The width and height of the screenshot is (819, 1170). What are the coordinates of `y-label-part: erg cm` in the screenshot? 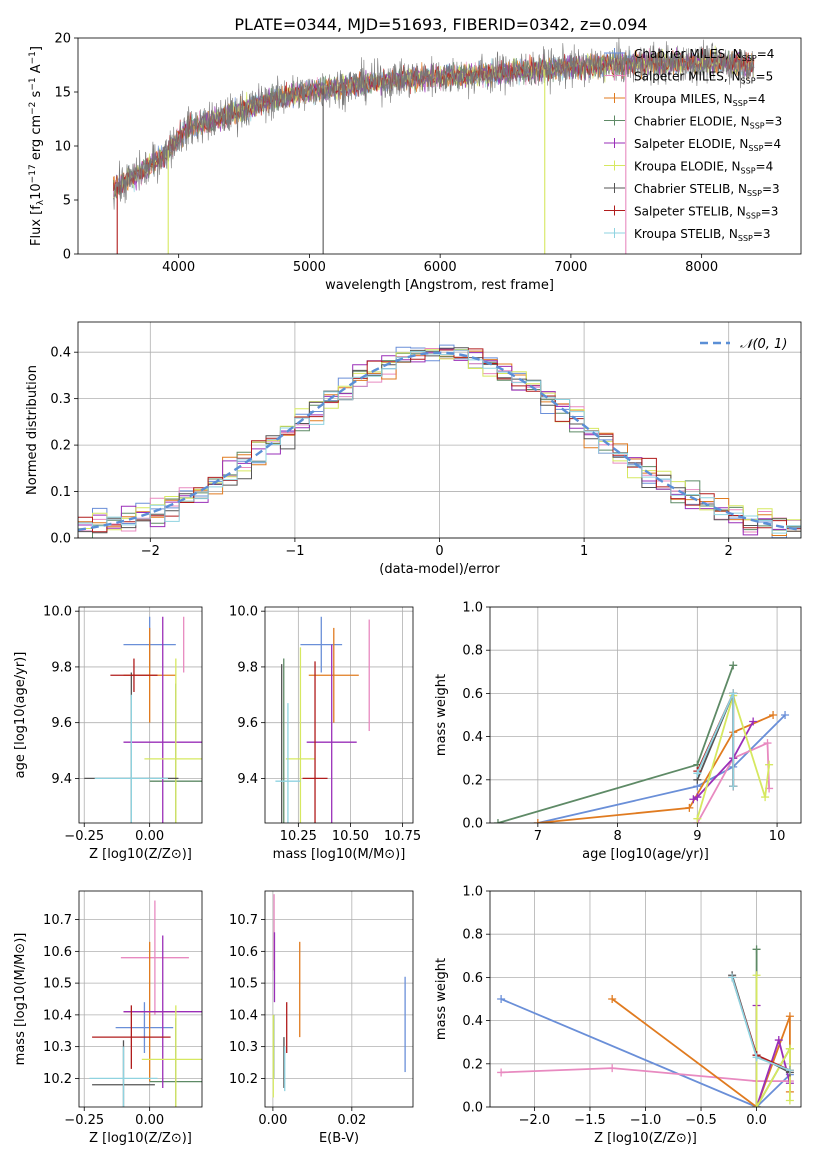 It's located at (36, 139).